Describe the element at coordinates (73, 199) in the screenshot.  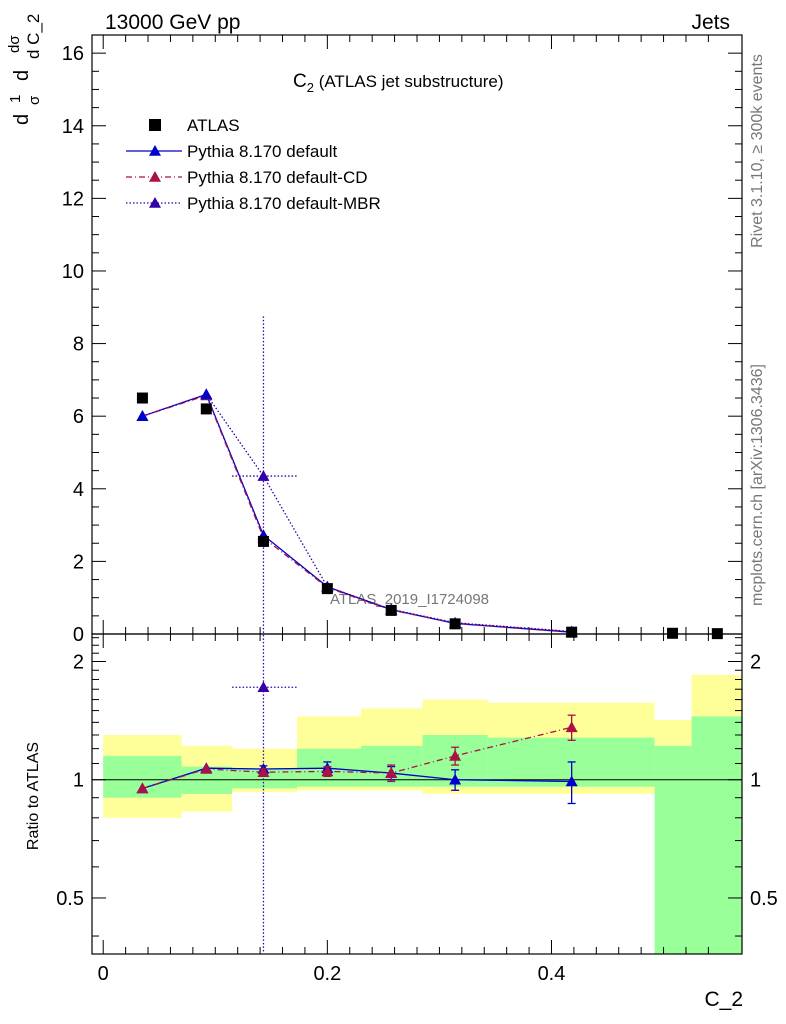
I see `main-ytick-label: 12` at that location.